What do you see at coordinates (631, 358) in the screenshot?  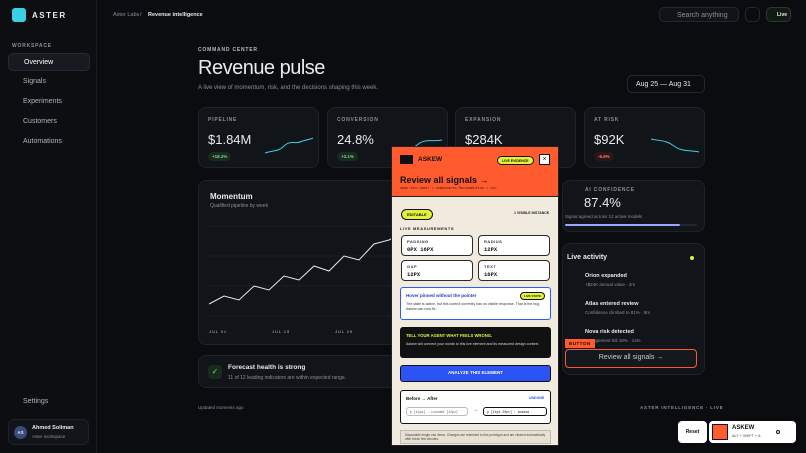 I see `review-button: Review all signals →` at bounding box center [631, 358].